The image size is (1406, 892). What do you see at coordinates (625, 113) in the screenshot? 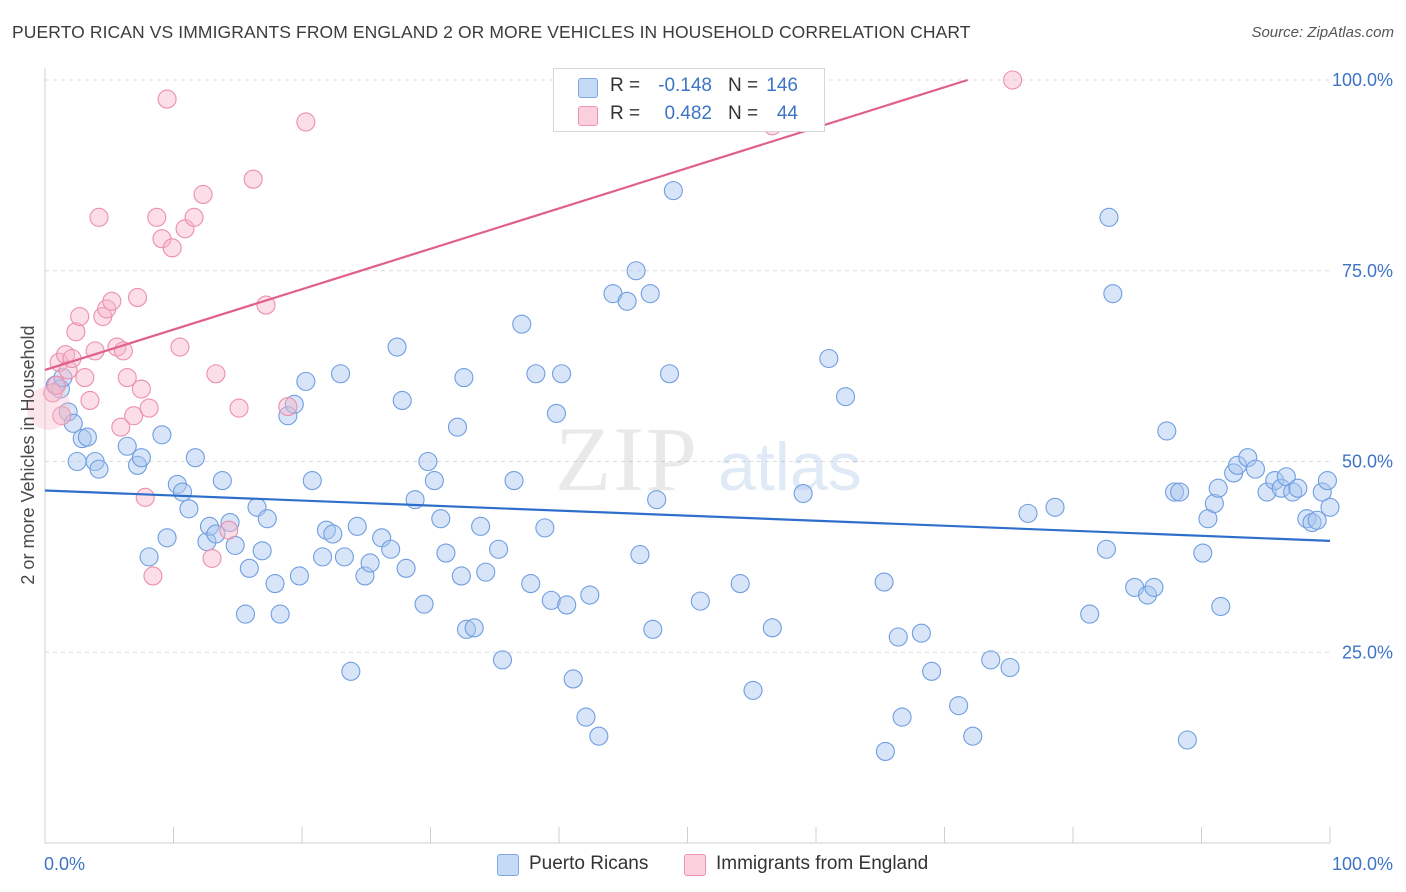
I see `legend-r-label: R =` at bounding box center [625, 113].